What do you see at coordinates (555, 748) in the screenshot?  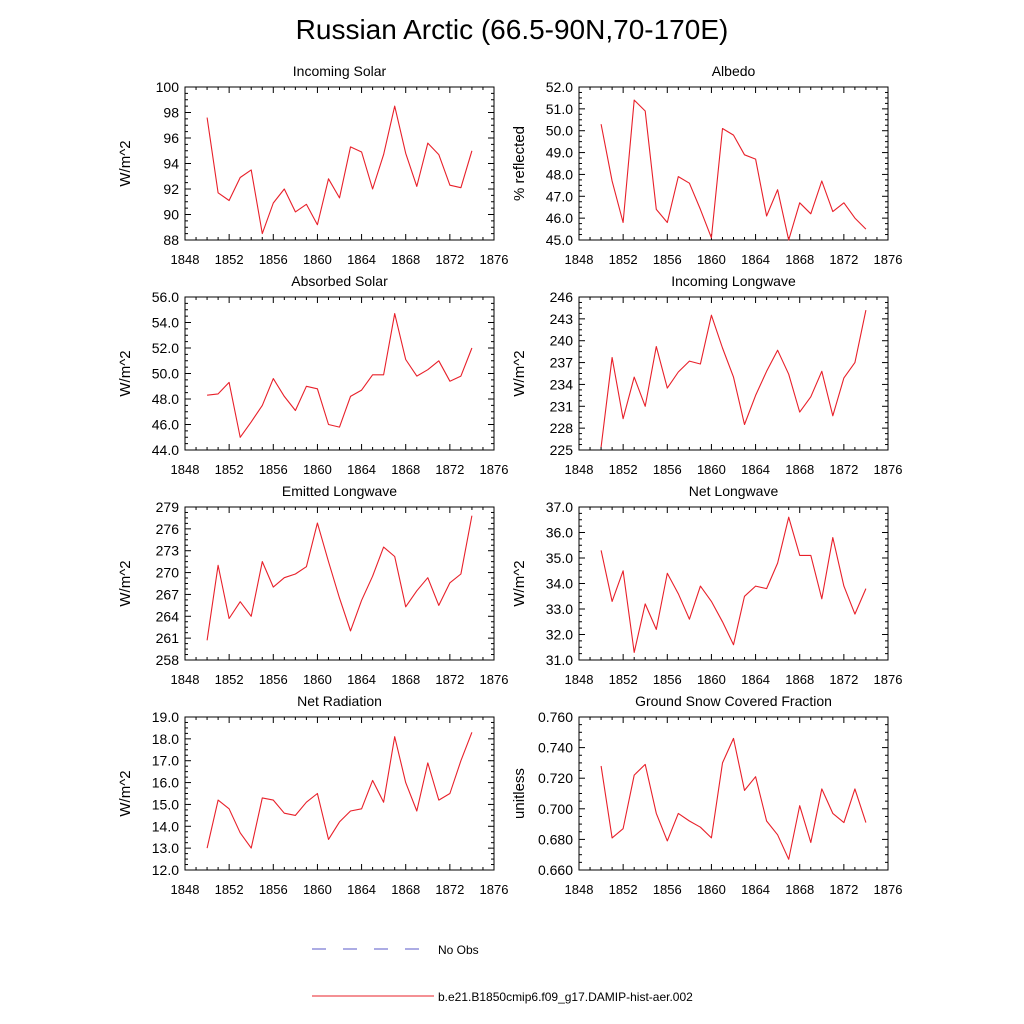 I see `y-tick-label: 0.740` at bounding box center [555, 748].